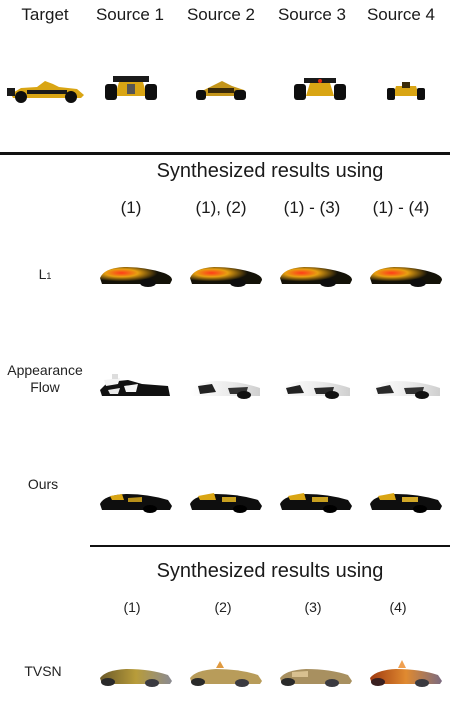 The width and height of the screenshot is (450, 727). Describe the element at coordinates (42, 274) in the screenshot. I see `row-label-l1-main: L` at that location.